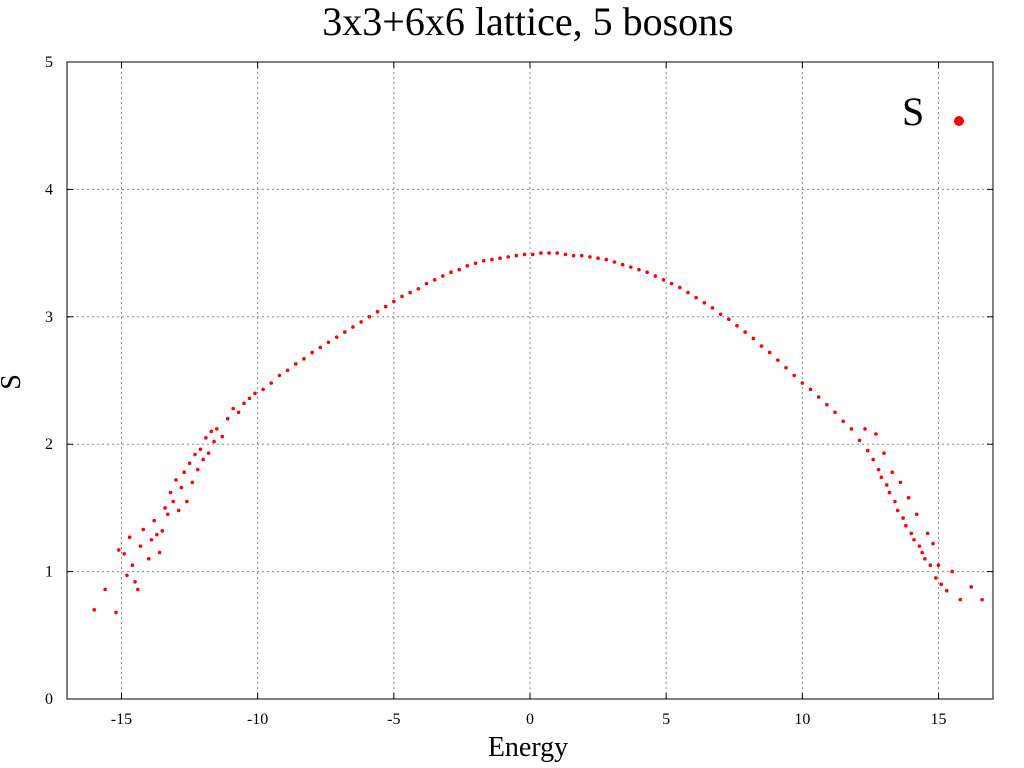 This screenshot has width=1024, height=768. Describe the element at coordinates (959, 121) in the screenshot. I see `legend-marker` at that location.